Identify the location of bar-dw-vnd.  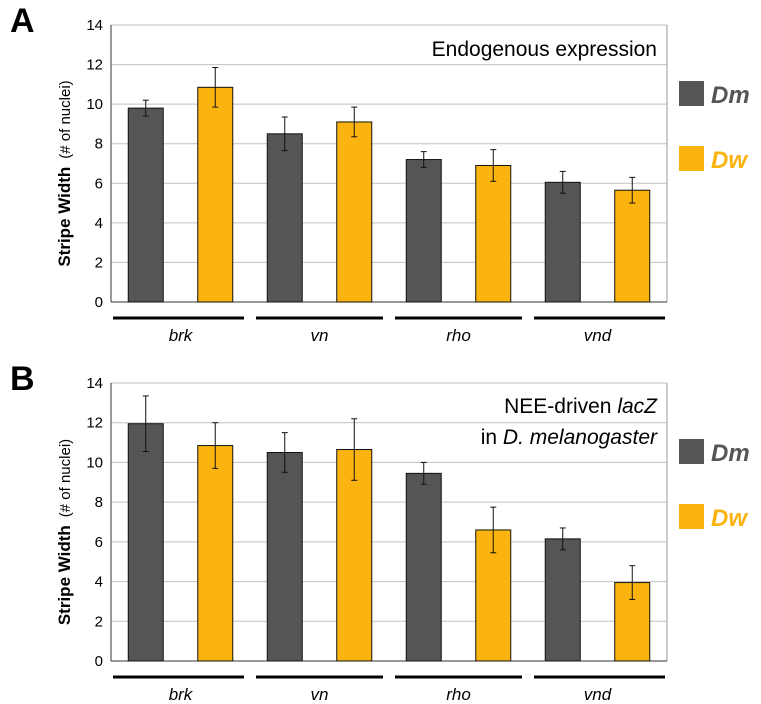
(632, 246).